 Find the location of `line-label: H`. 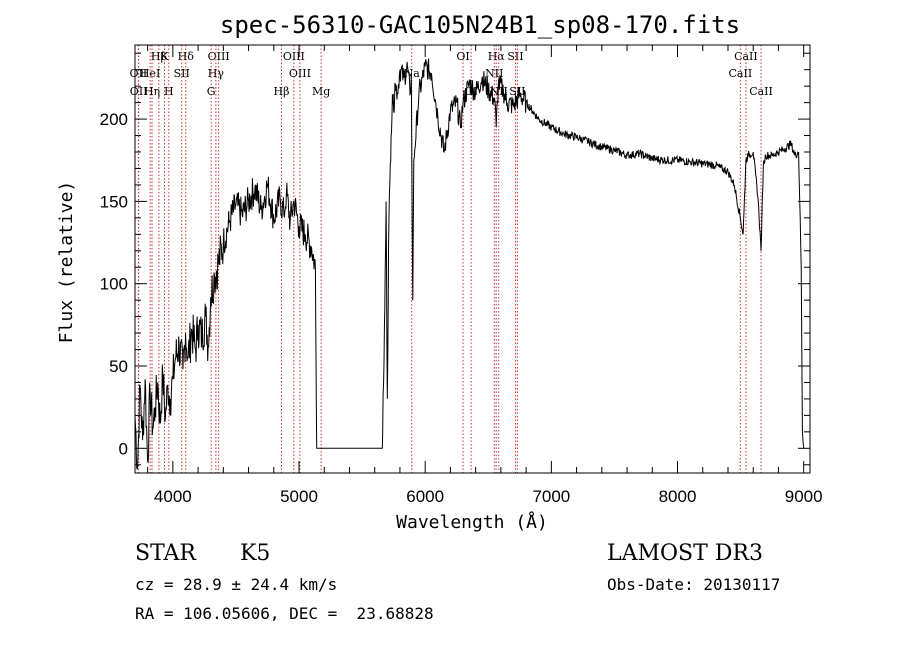

line-label: H is located at coordinates (169, 91).